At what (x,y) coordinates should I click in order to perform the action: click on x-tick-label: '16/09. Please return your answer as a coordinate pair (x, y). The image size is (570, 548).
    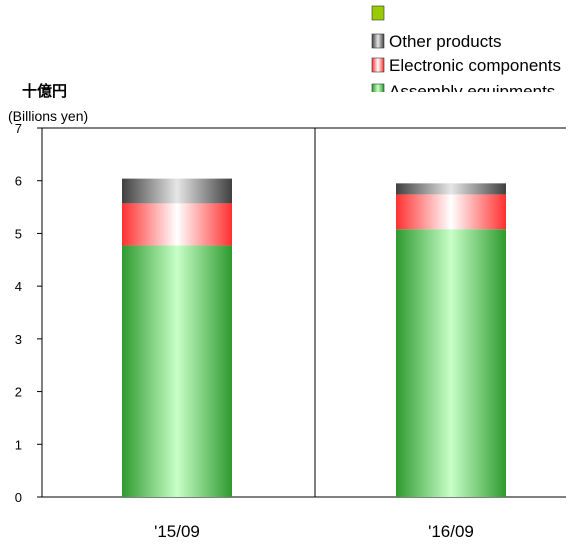
    Looking at the image, I should click on (451, 531).